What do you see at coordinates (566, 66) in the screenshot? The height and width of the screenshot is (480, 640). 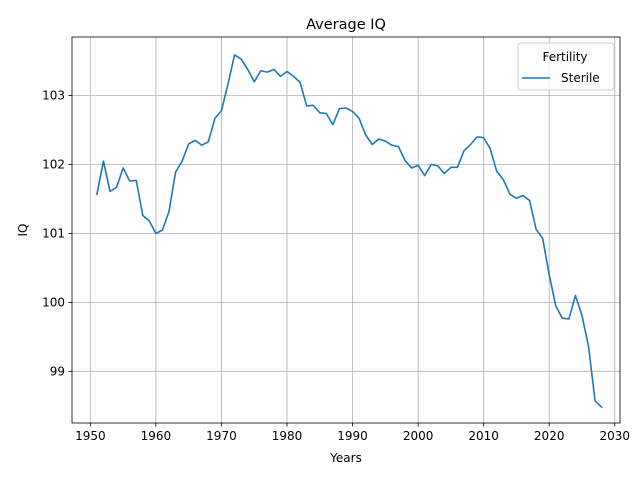 I see `legend: Fertility Sterile` at bounding box center [566, 66].